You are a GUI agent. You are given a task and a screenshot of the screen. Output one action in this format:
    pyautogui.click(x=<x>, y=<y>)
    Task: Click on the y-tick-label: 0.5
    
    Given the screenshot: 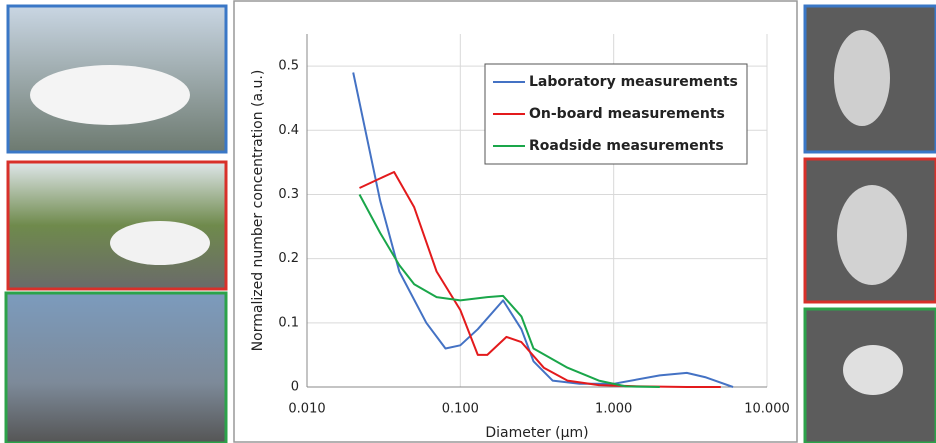 What is the action you would take?
    pyautogui.click(x=288, y=66)
    